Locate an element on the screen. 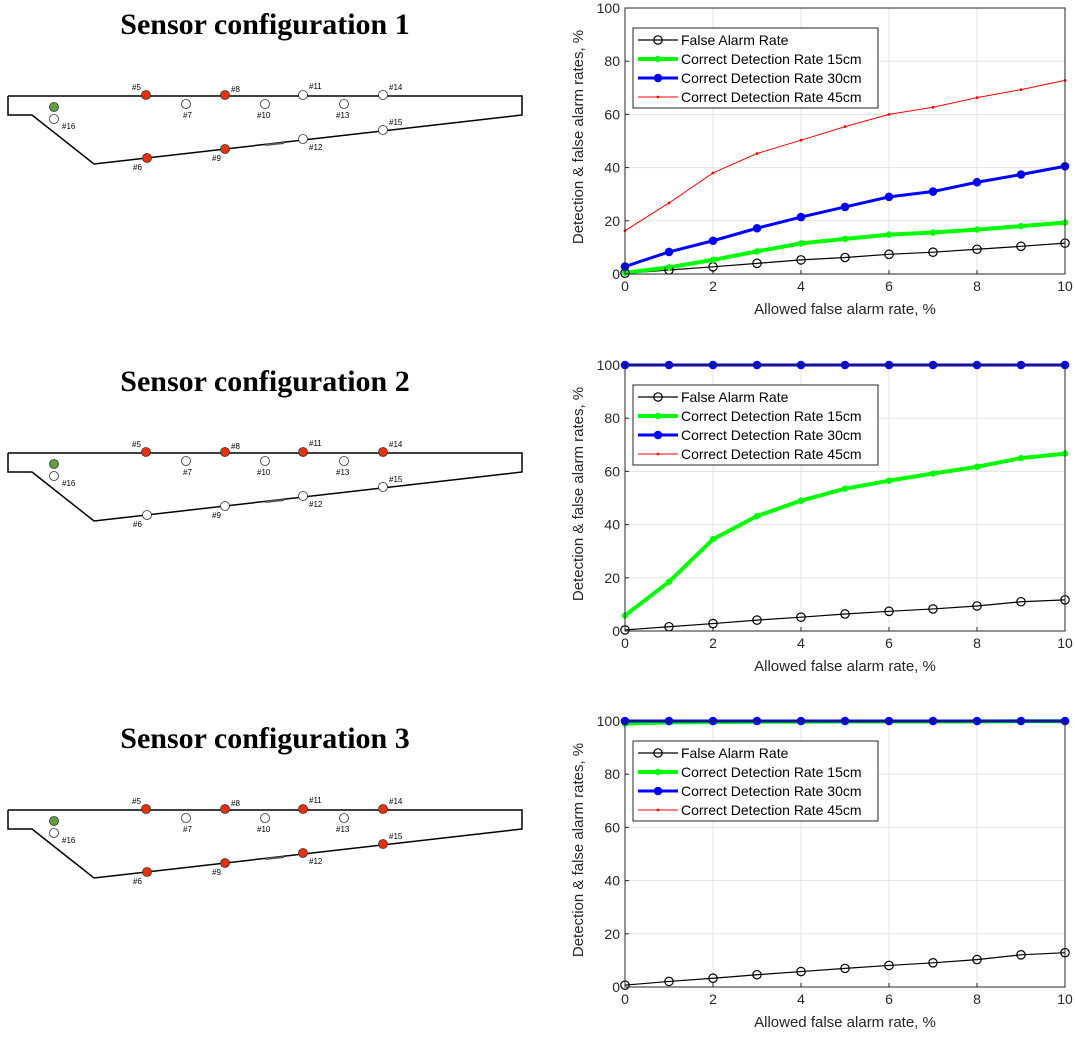  diagram-group: #5 #6 #7 #8 #9 #10 #11 #12 #13 #14 #15 #16 is located at coordinates (265, 841).